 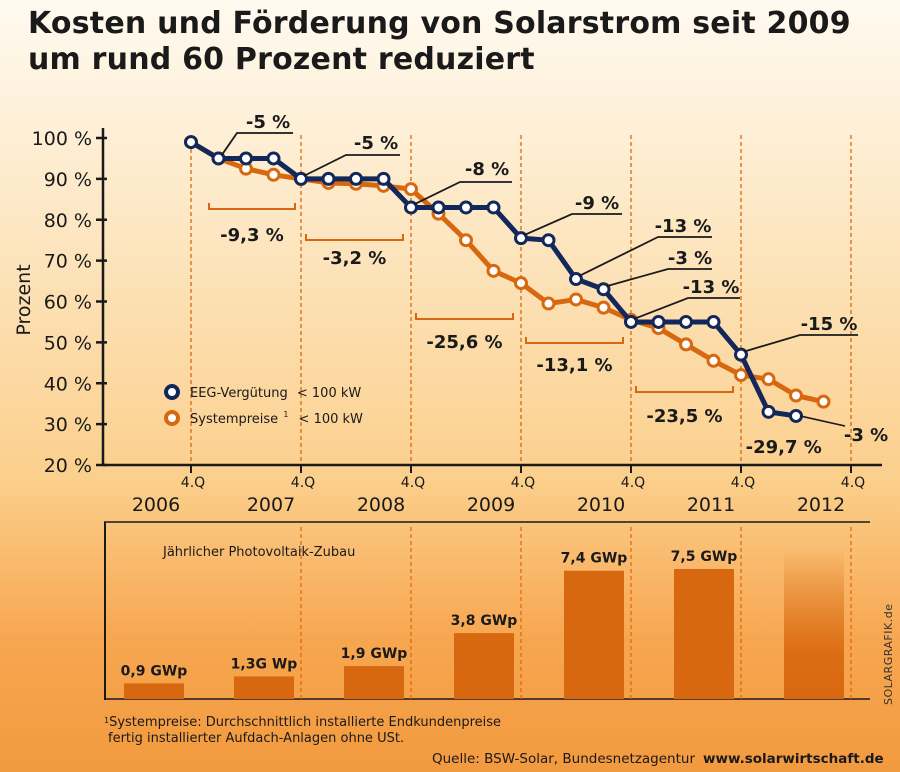 What do you see at coordinates (258, 552) in the screenshot?
I see `bar-chart-title: Jährlicher Photovoltaik-Zubau` at bounding box center [258, 552].